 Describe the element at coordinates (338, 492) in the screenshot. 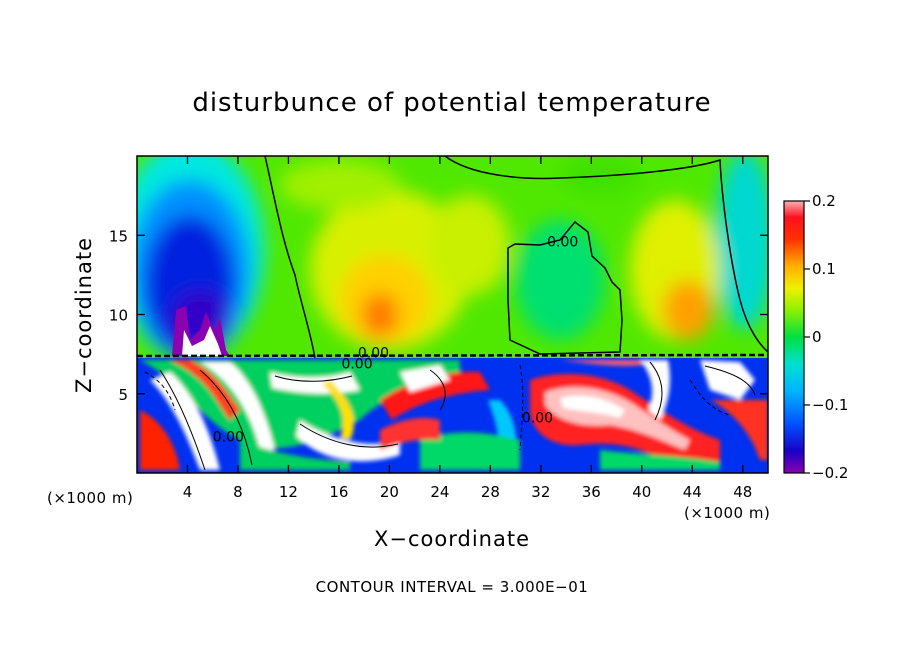

I see `x-tick-label: 16` at that location.